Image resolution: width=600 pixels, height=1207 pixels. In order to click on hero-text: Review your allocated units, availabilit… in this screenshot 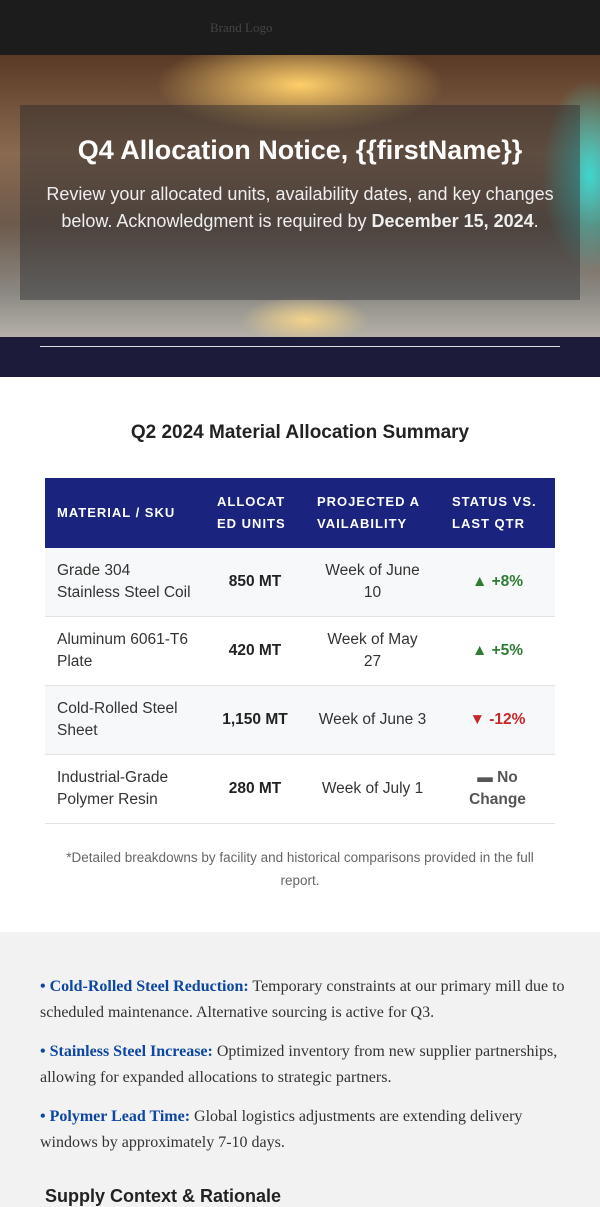, I will do `click(300, 207)`.